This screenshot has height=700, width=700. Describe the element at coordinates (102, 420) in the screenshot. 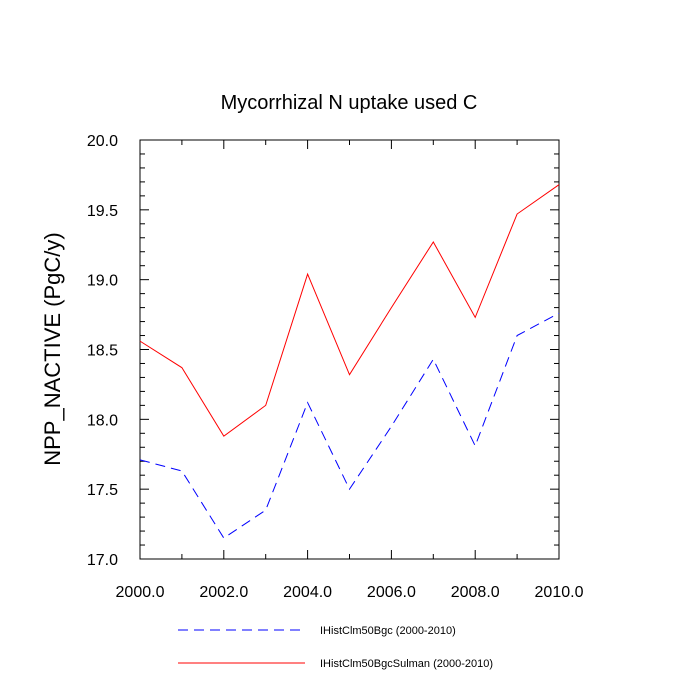

I see `y-tick-label: 18.0` at that location.